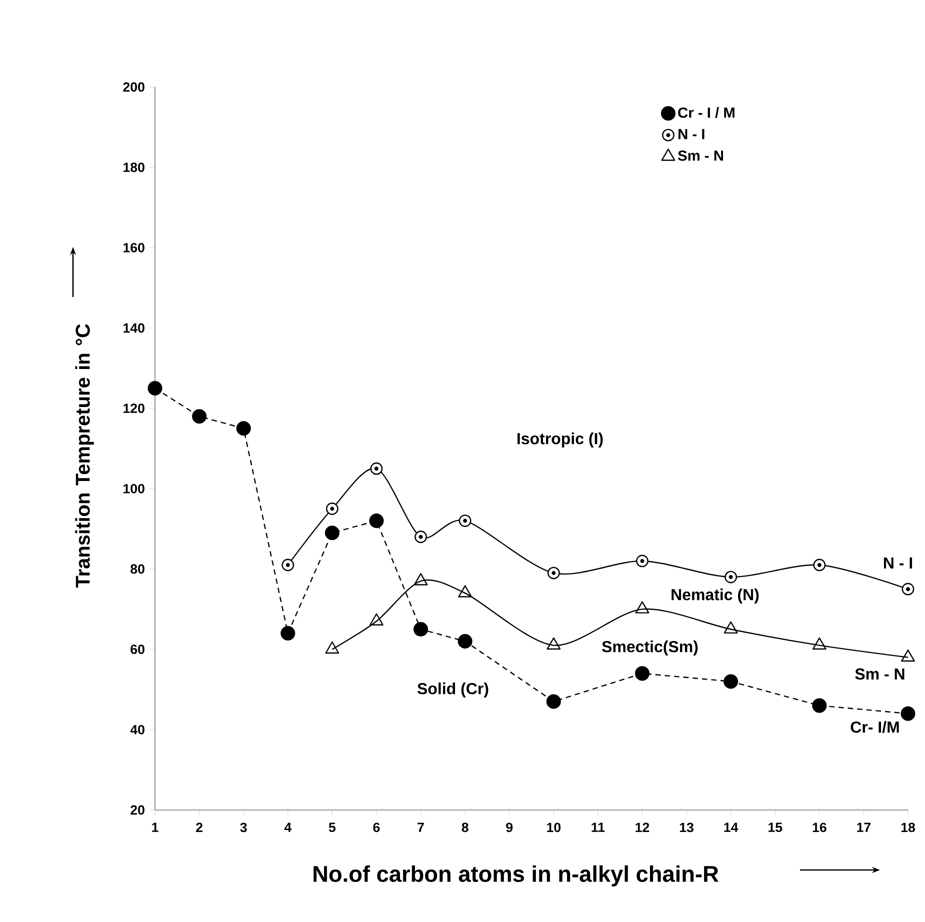 The height and width of the screenshot is (922, 925). Describe the element at coordinates (243, 827) in the screenshot. I see `x-tick-label: 3` at that location.